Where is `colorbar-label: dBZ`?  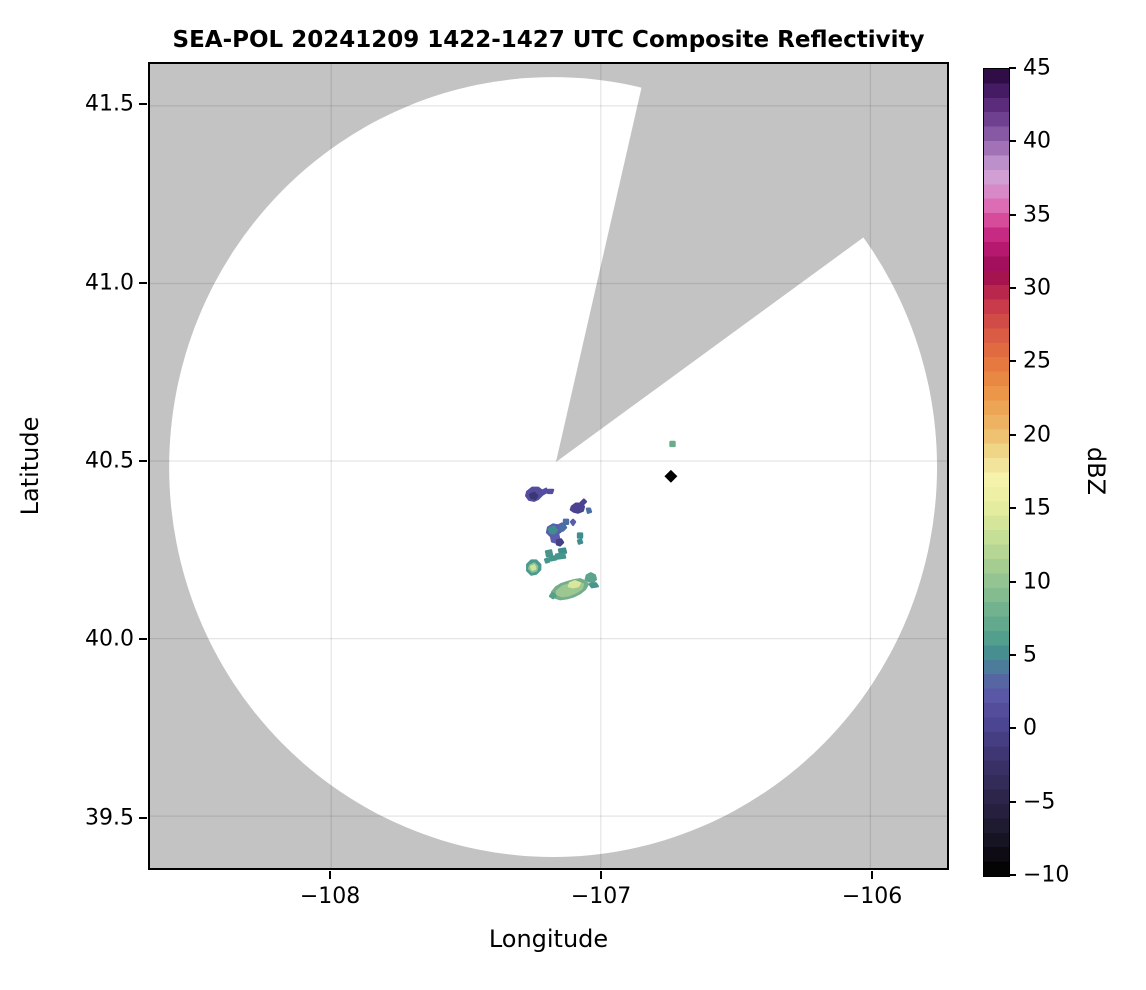 colorbar-label: dBZ is located at coordinates (1096, 471).